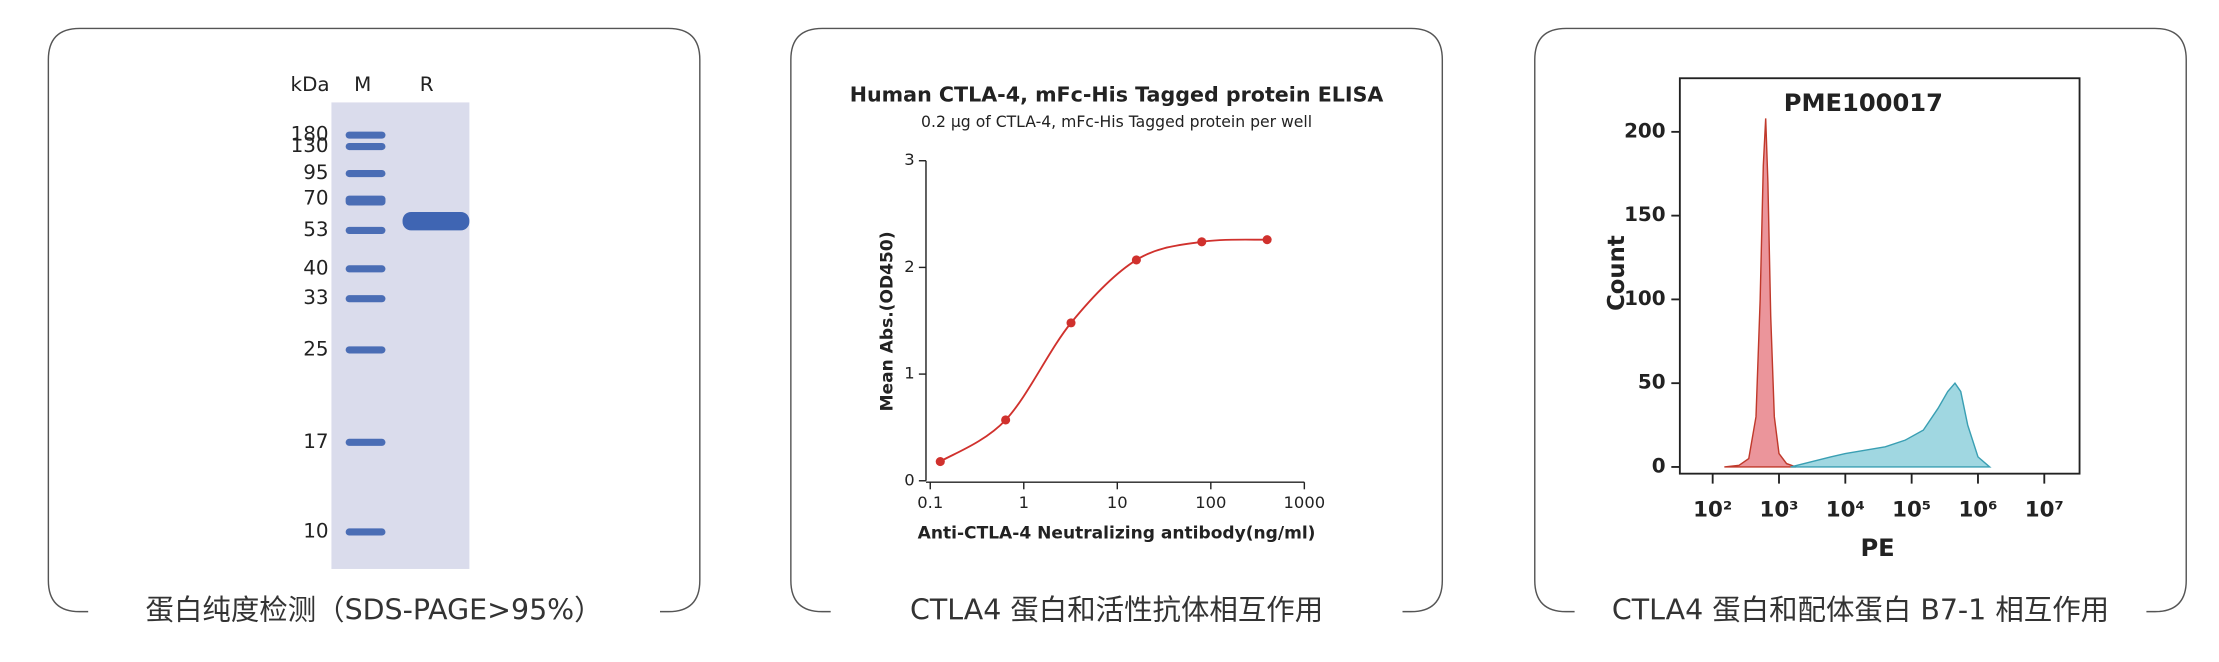 This screenshot has height=662, width=2219. I want to click on marker-label: 70, so click(315, 198).